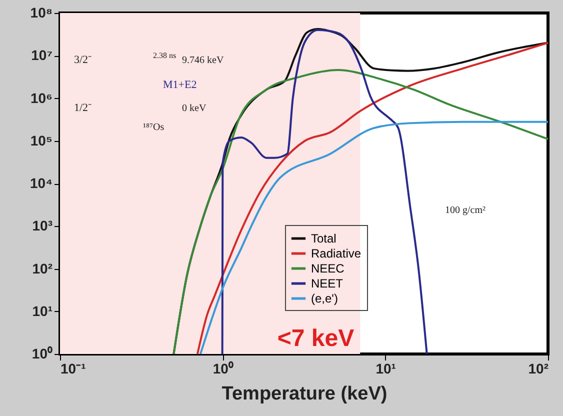  I want to click on y-tick-label: 10², so click(42, 268).